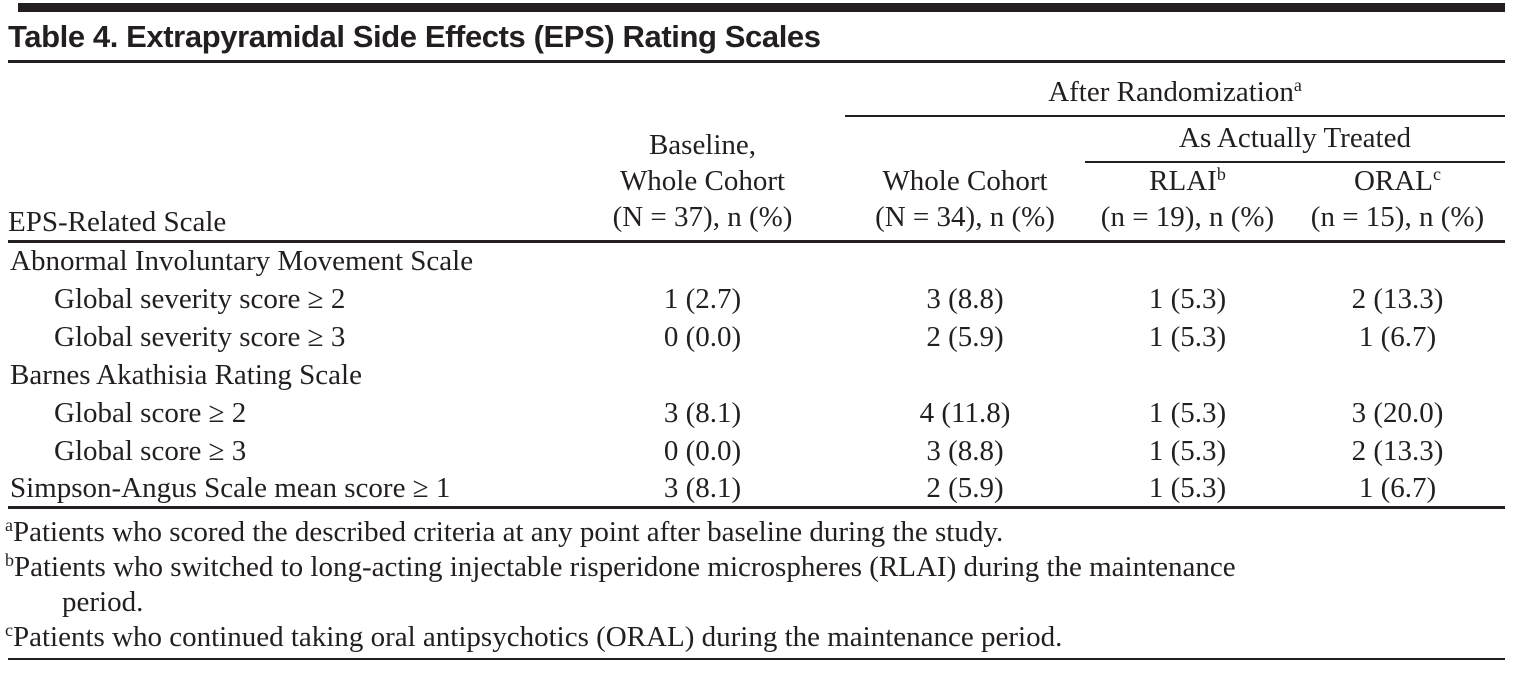 The width and height of the screenshot is (1513, 679). I want to click on superscript-a: a, so click(1297, 85).